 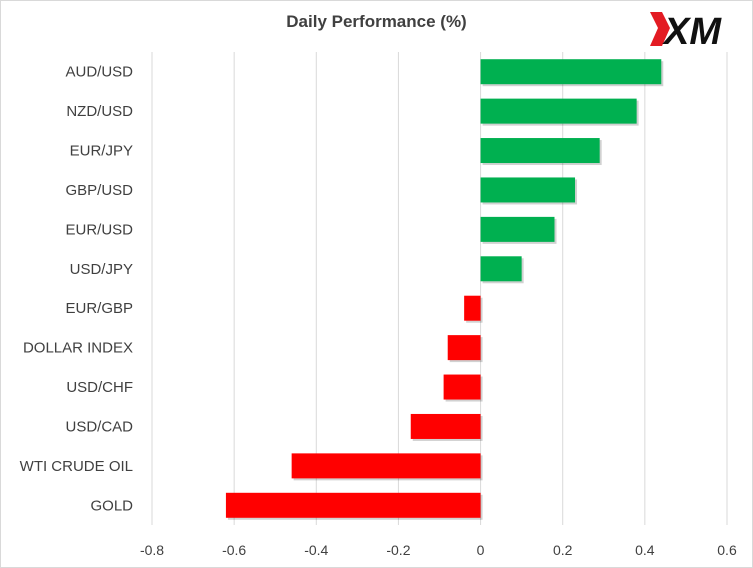 I want to click on category-label: DOLLAR INDEX, so click(x=78, y=348).